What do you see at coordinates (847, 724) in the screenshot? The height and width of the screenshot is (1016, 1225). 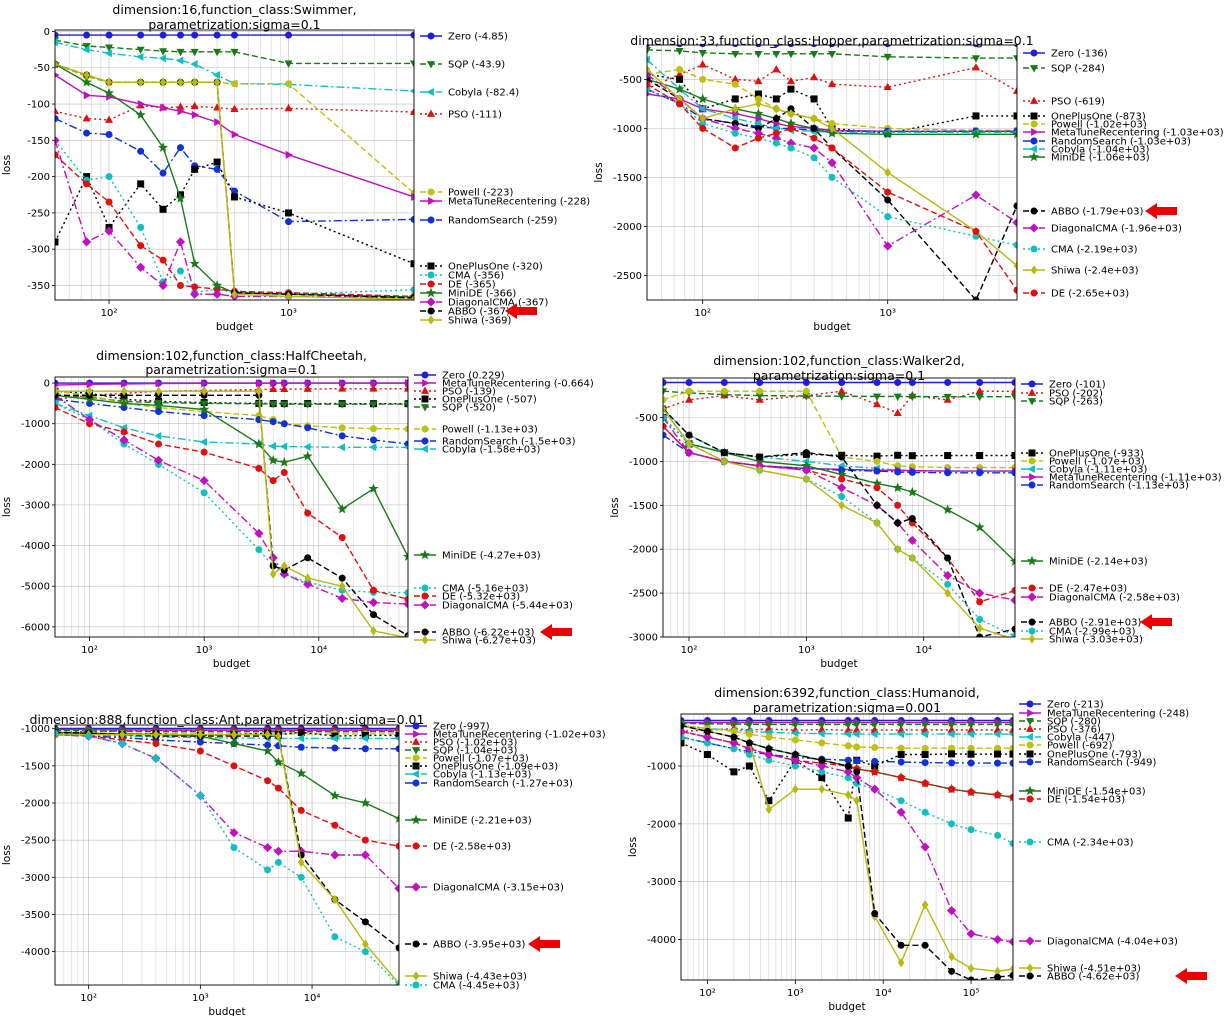 I see `series-line-SQP` at bounding box center [847, 724].